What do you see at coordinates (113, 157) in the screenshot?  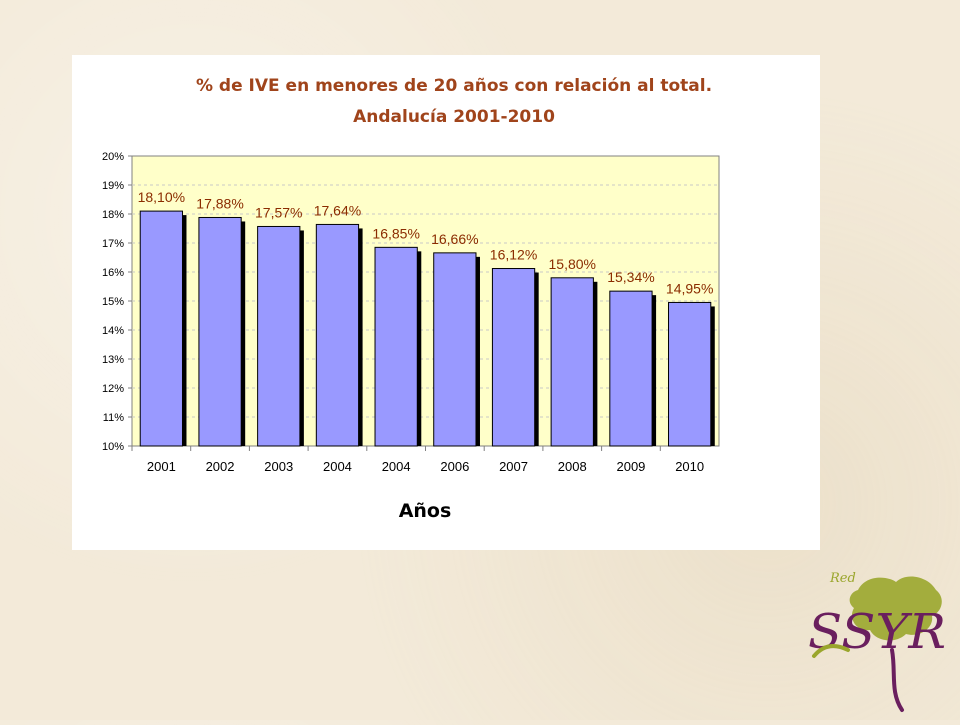 I see `y-tick-label: 20%` at bounding box center [113, 157].